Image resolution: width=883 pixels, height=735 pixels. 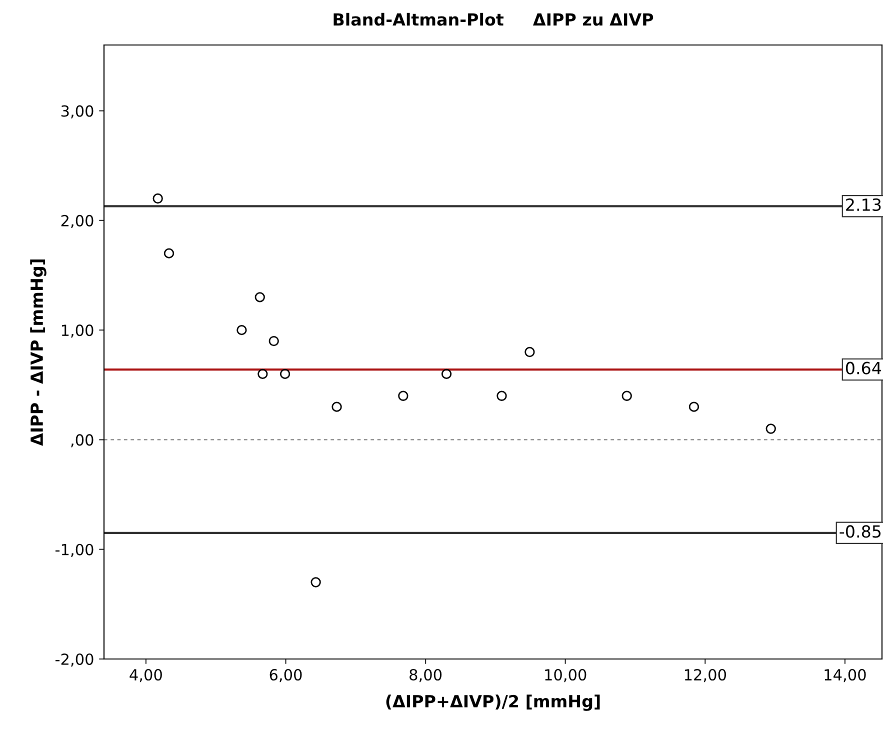 What do you see at coordinates (494, 19) in the screenshot?
I see `chart-title: Bland-Altman-Plot ΔIPP zu ΔIVP` at bounding box center [494, 19].